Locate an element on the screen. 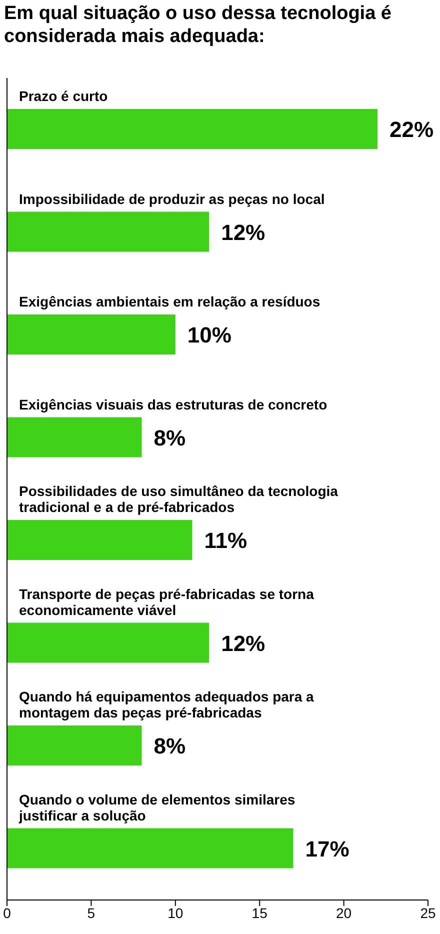  y-tick-label: Exigências visuais das estruturas de concreto is located at coordinates (173, 404).